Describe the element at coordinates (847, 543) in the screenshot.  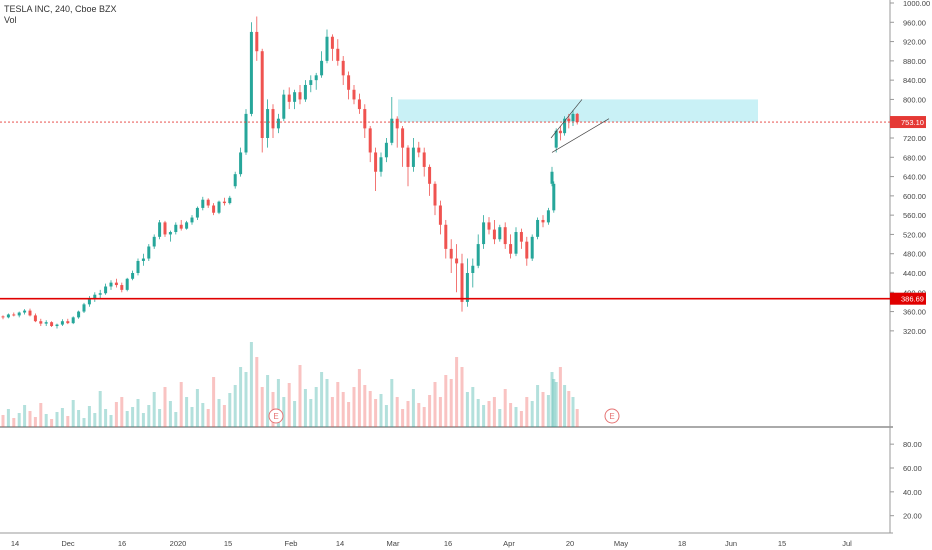
I see `time-tick-label: Jul` at that location.